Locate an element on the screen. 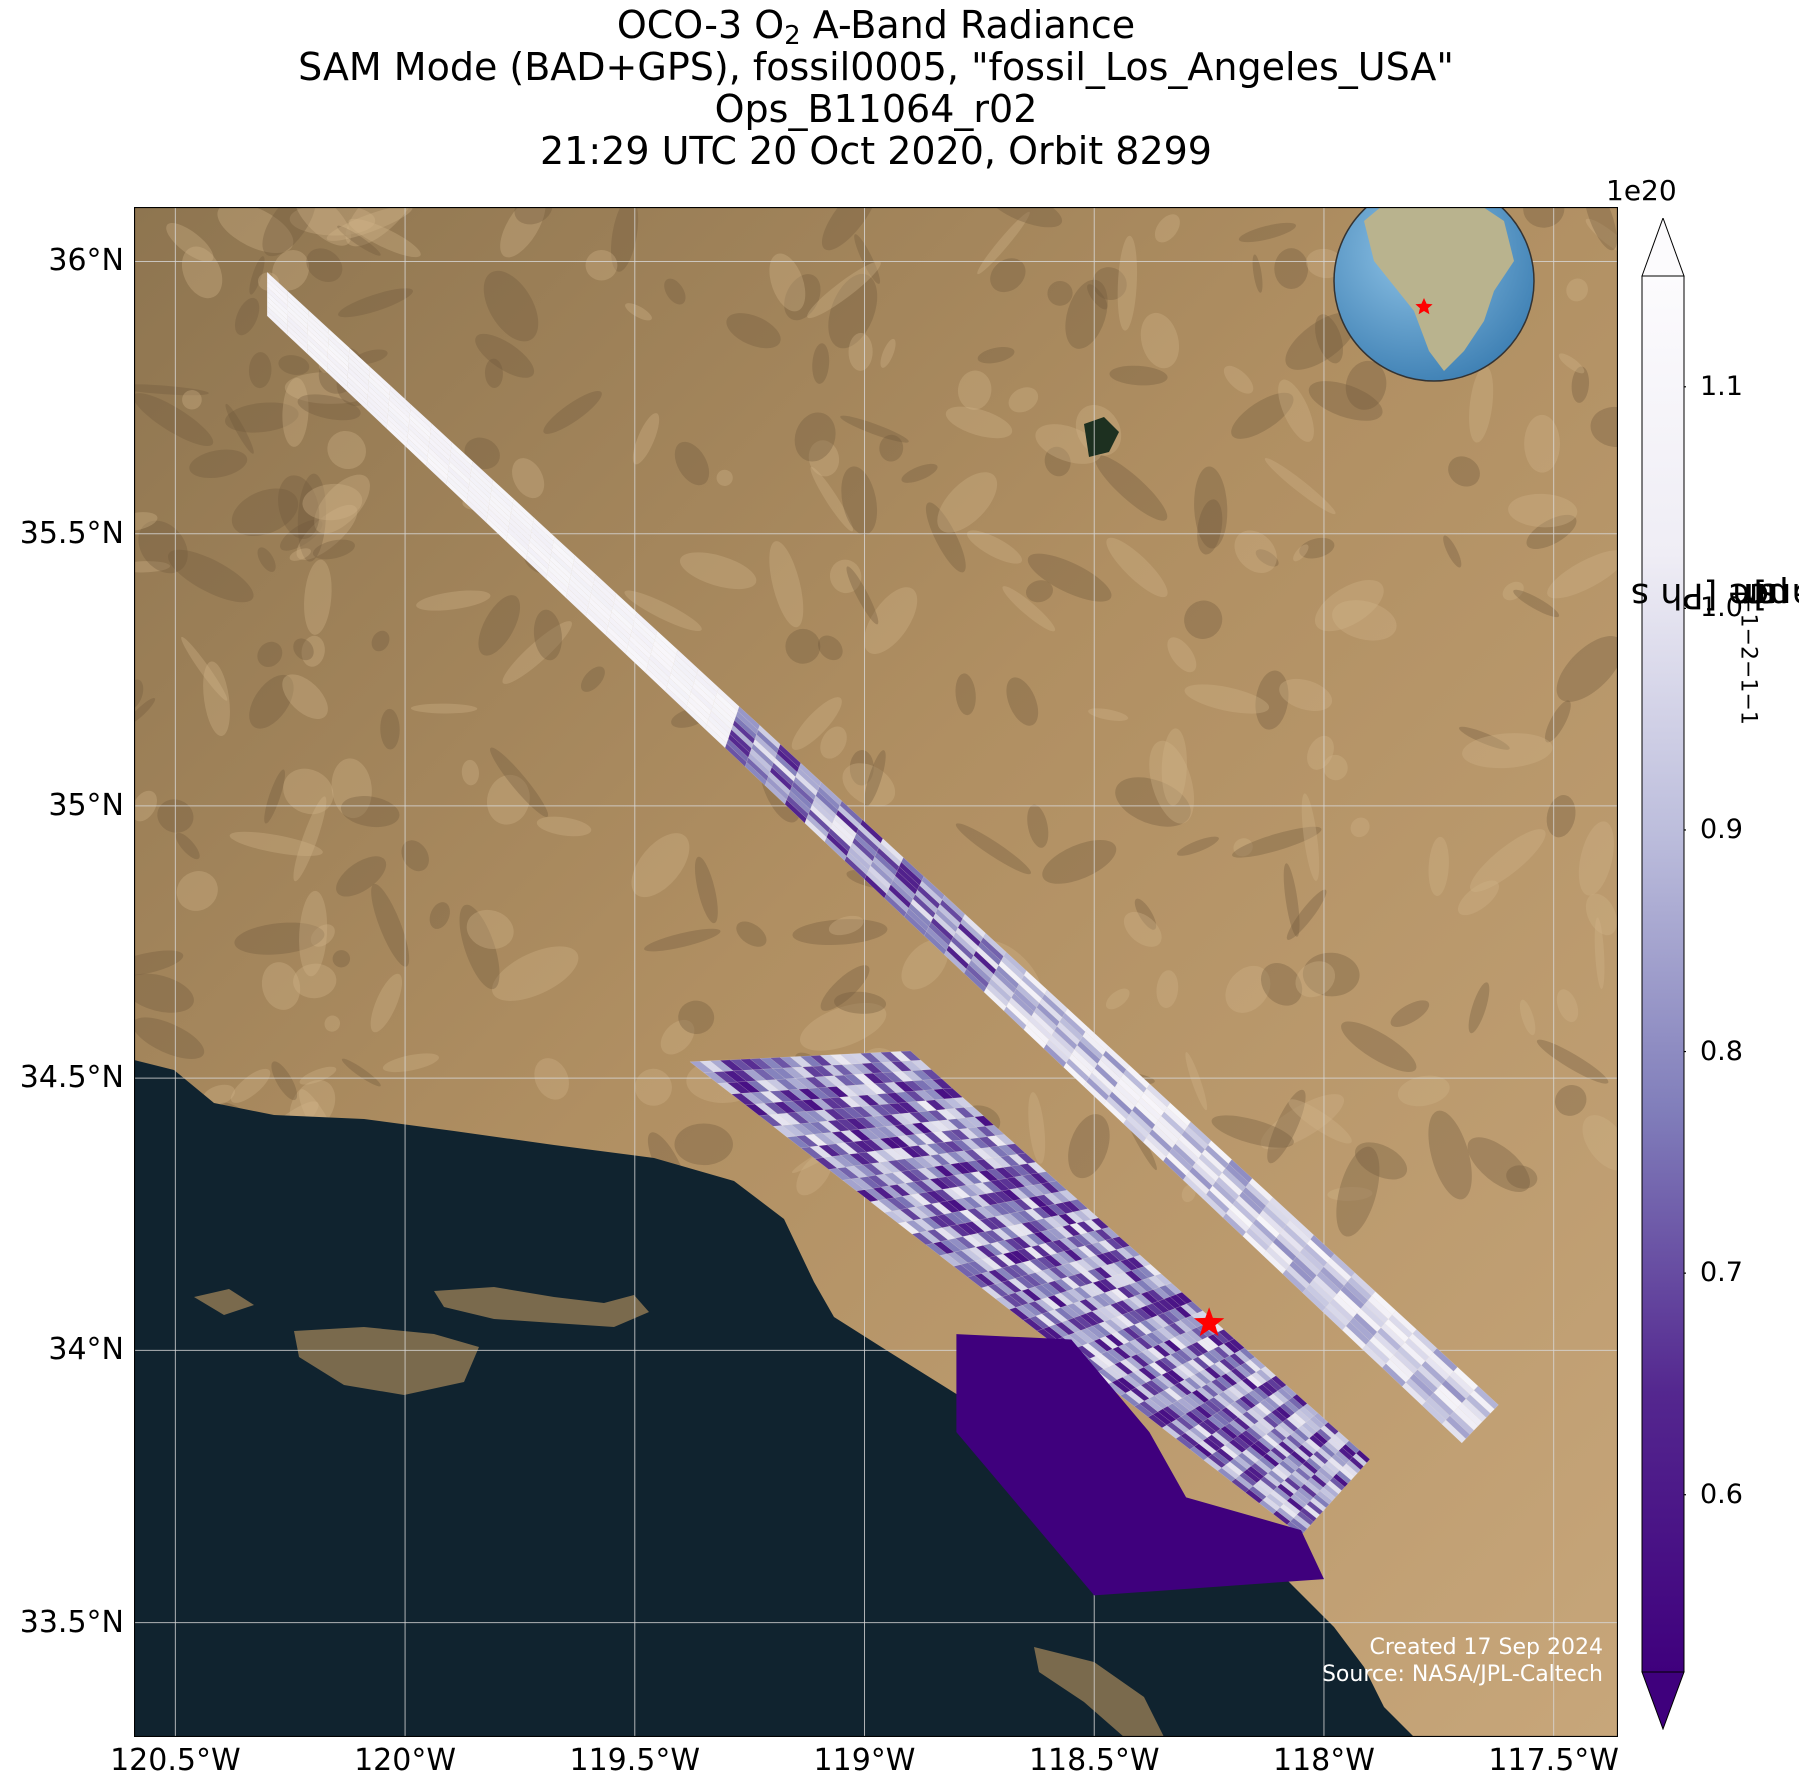  colorbar-gradient is located at coordinates (1663, 974).